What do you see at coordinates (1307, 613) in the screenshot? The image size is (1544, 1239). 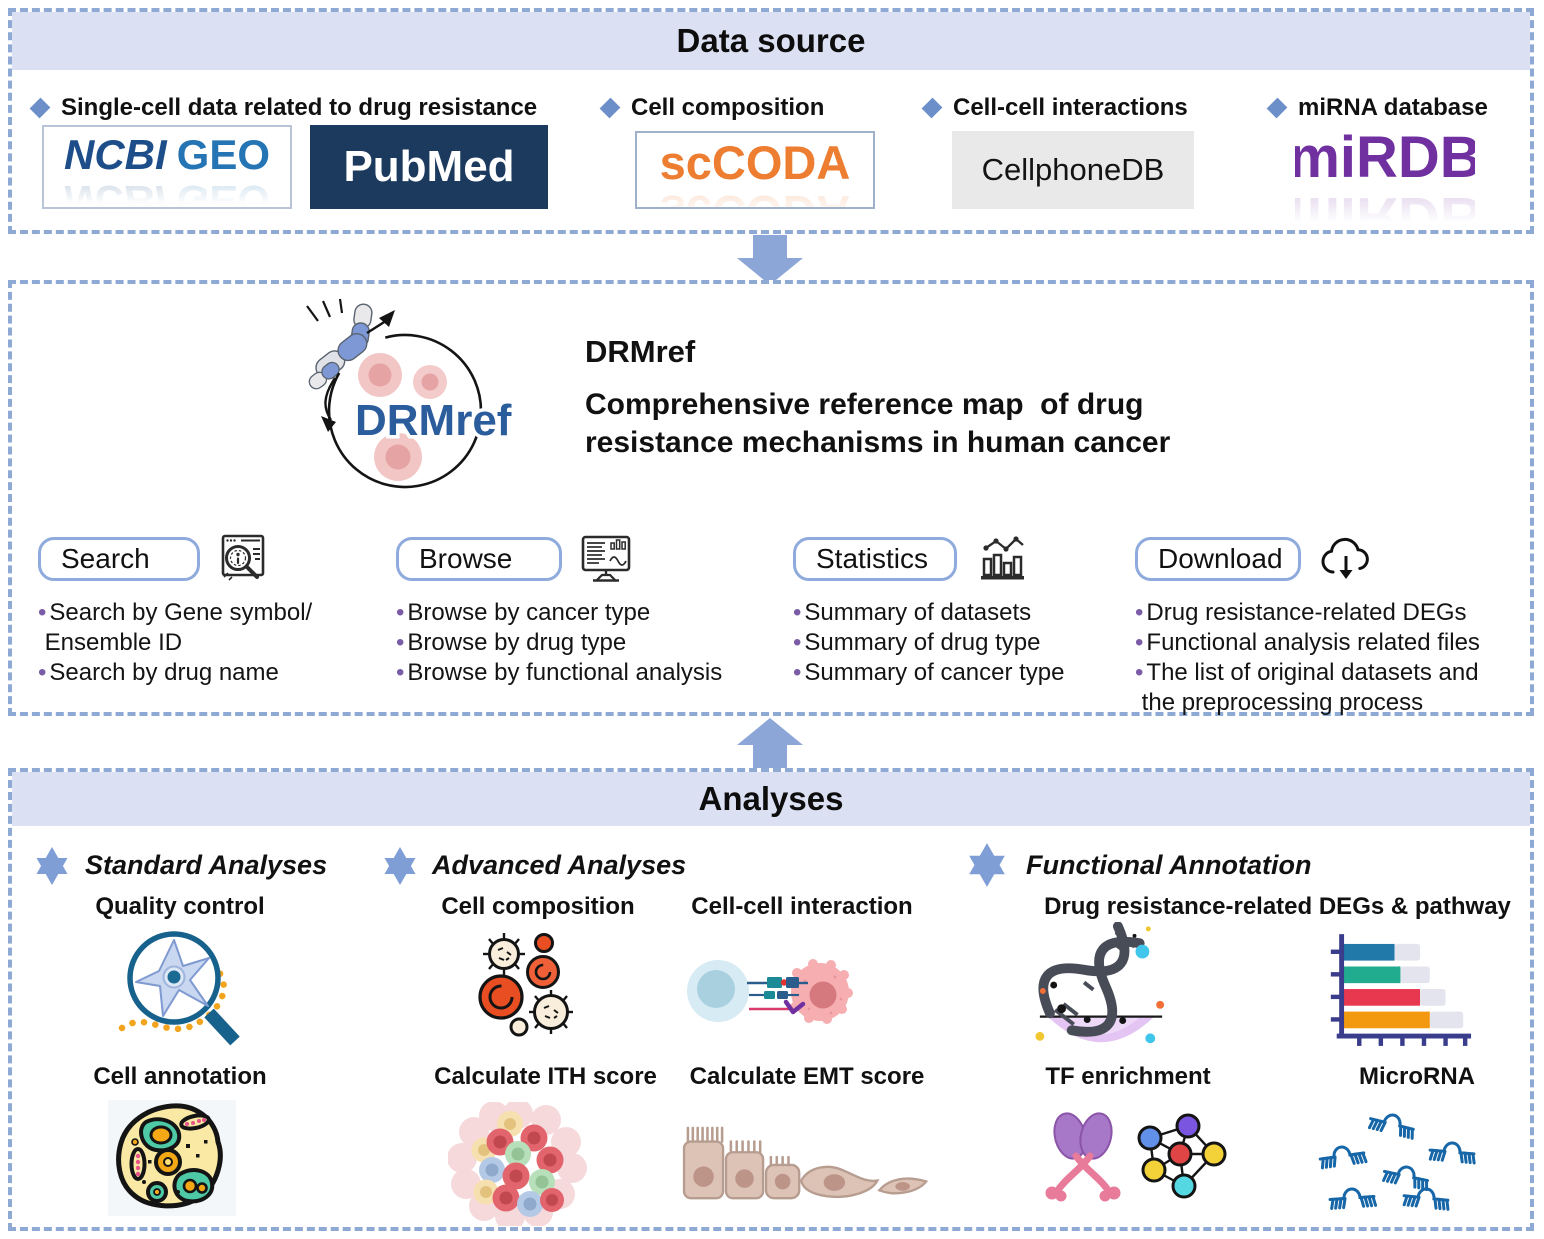 I see `list-item: Drug resistance-related DEGs` at bounding box center [1307, 613].